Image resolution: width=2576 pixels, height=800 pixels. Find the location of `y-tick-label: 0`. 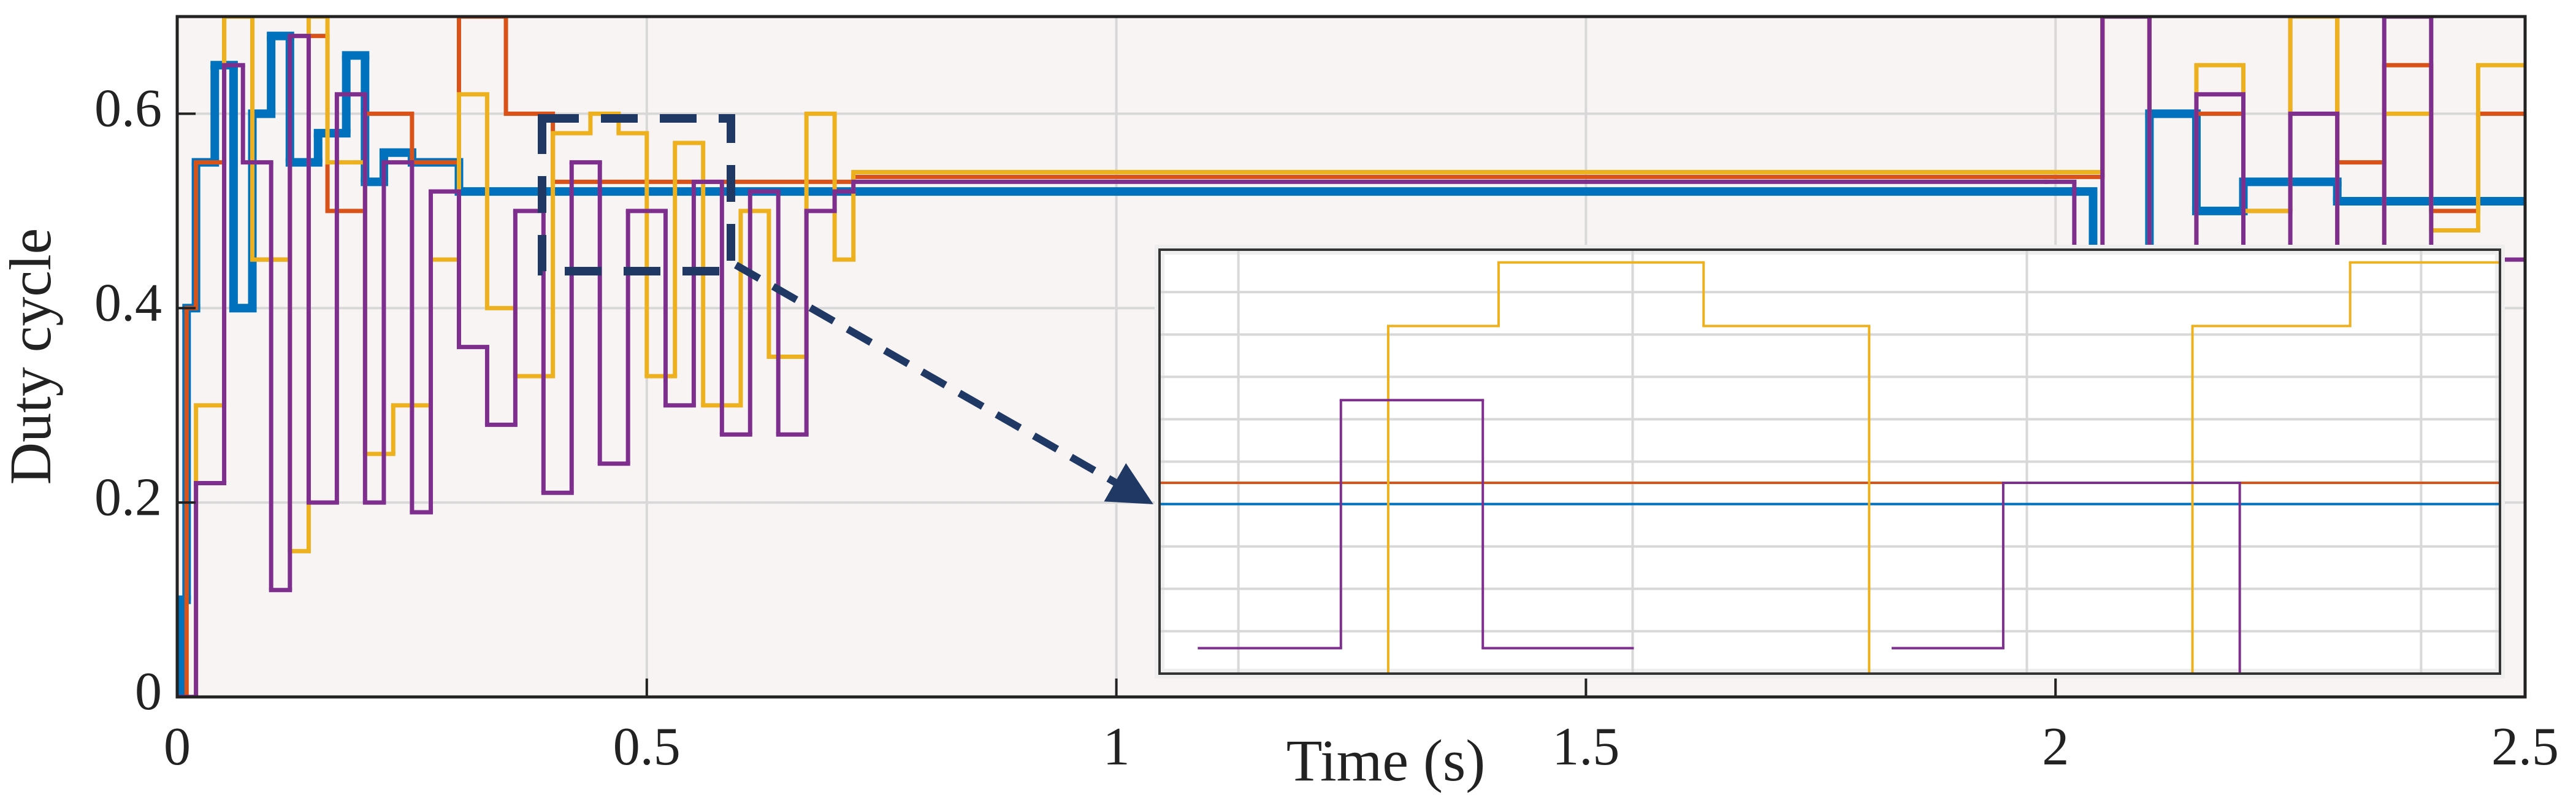

y-tick-label: 0 is located at coordinates (148, 691).